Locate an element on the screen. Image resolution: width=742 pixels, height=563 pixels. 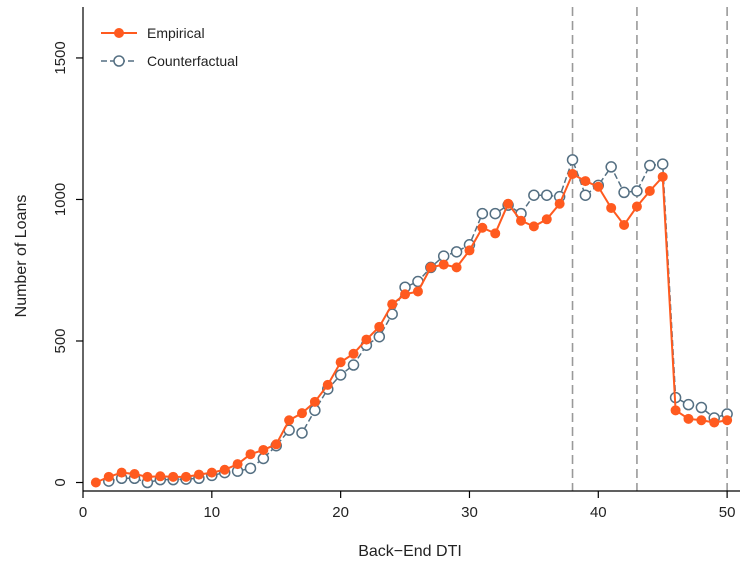
legend-item-empirical: Empirical is located at coordinates (153, 33).